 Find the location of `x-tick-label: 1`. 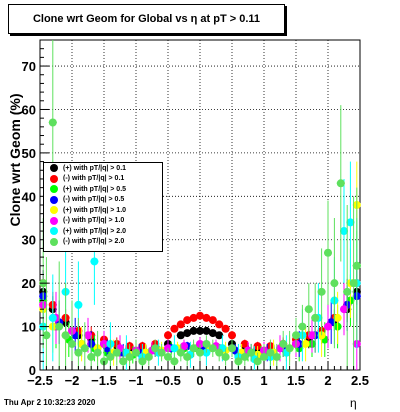

x-tick-label: 1 is located at coordinates (263, 380).